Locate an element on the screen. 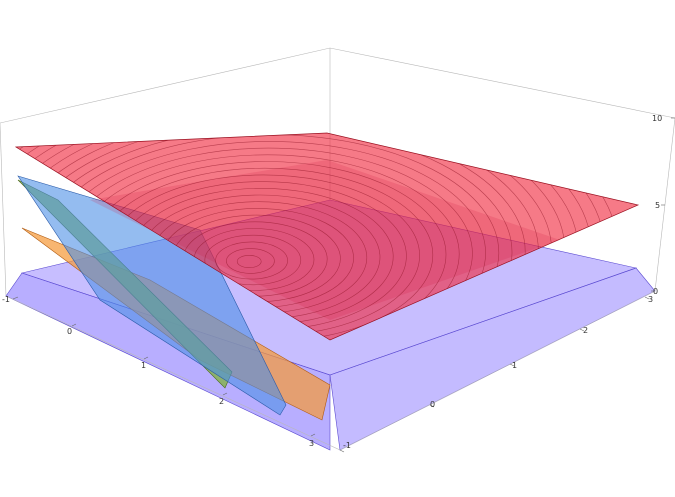  x-tick-label: 3 is located at coordinates (311, 443).